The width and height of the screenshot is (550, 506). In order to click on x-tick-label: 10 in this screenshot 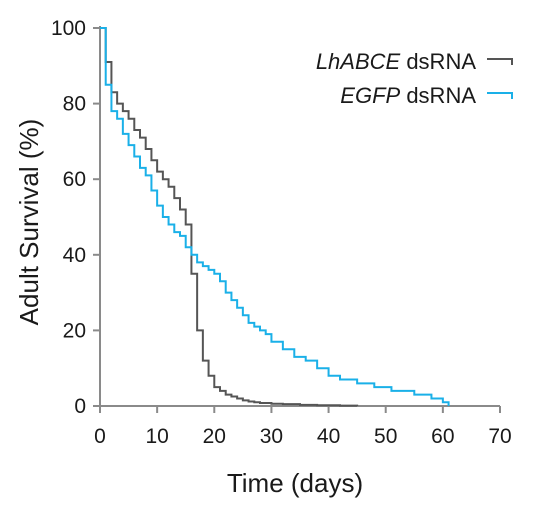, I will do `click(156, 436)`.